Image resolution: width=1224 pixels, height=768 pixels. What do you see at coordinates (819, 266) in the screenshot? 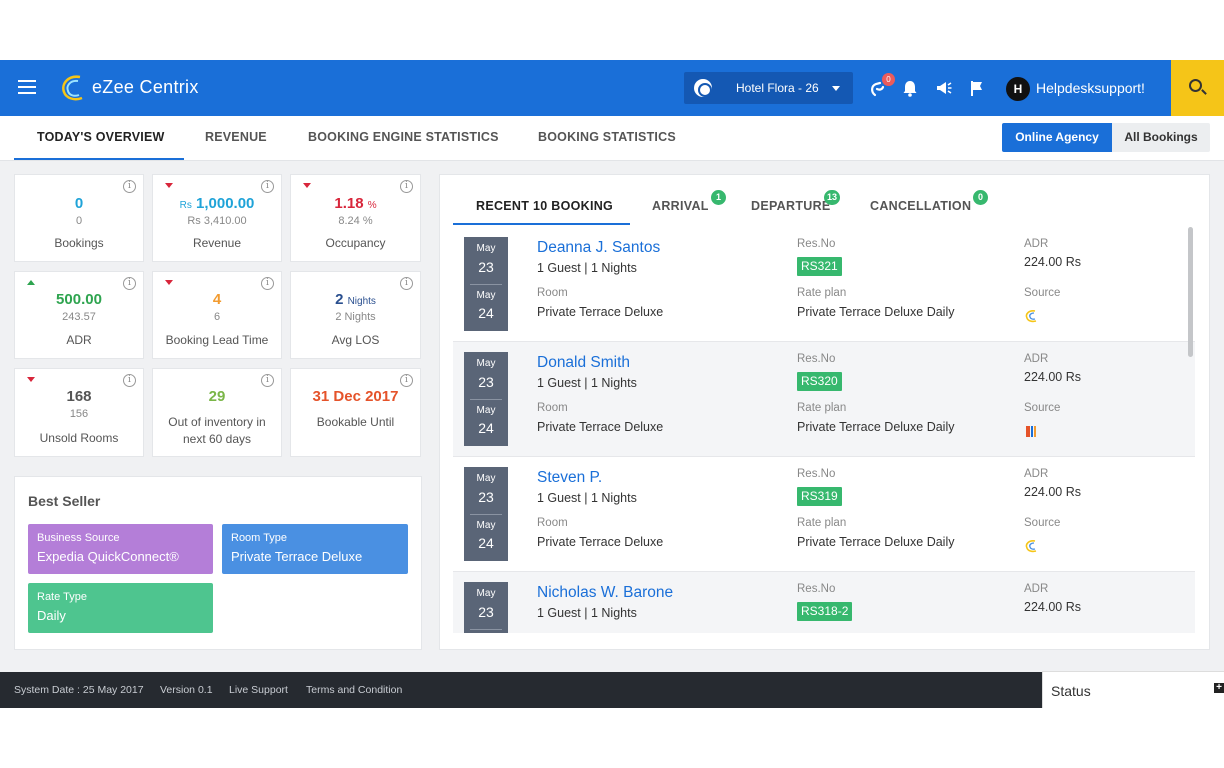
I see `res-no-badge: RS321` at bounding box center [819, 266].